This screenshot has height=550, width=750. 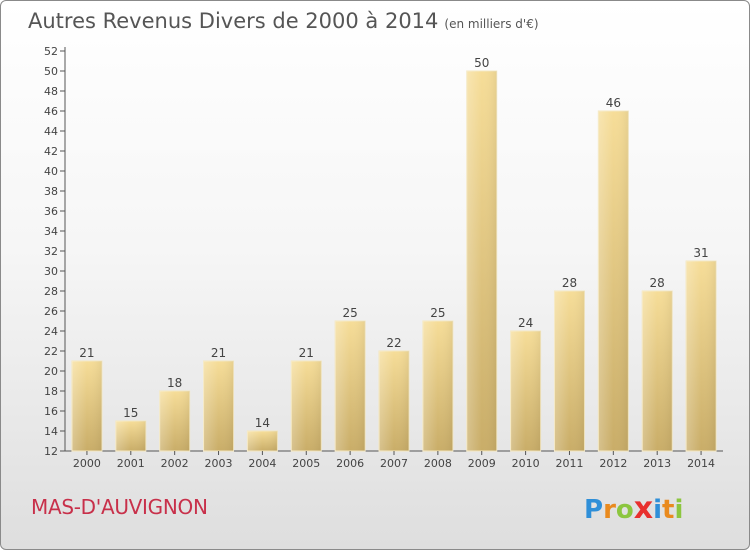 What do you see at coordinates (51, 311) in the screenshot?
I see `y-tick-label: 26` at bounding box center [51, 311].